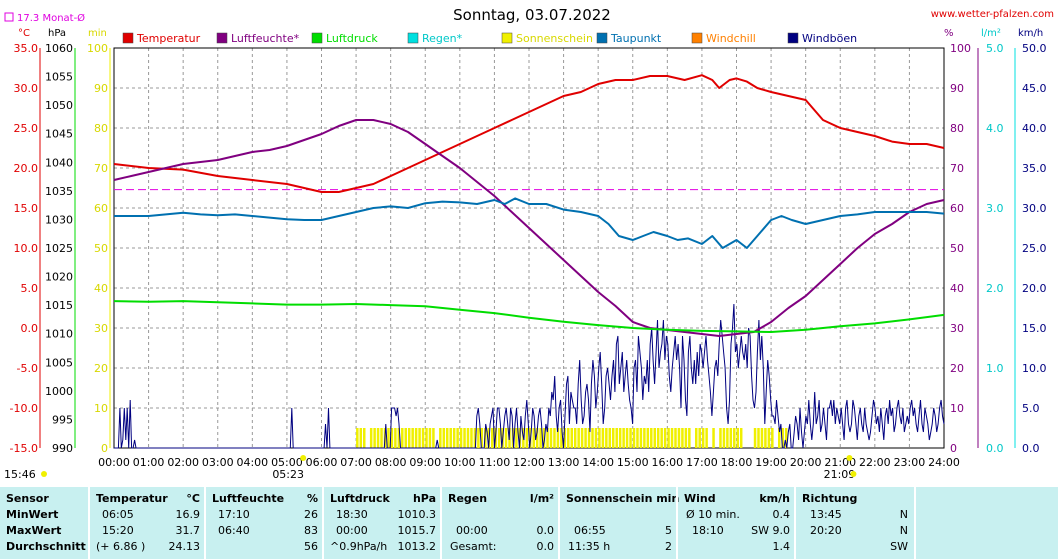  I want to click on header-wind-unit: km/h, so click(774, 498).